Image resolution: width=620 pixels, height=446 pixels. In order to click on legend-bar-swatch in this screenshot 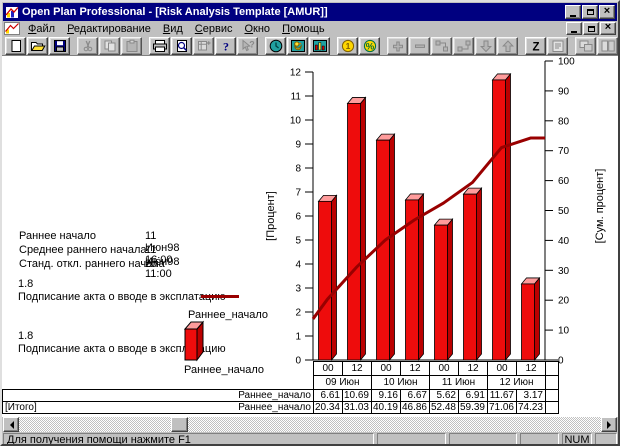, I will do `click(194, 342)`.